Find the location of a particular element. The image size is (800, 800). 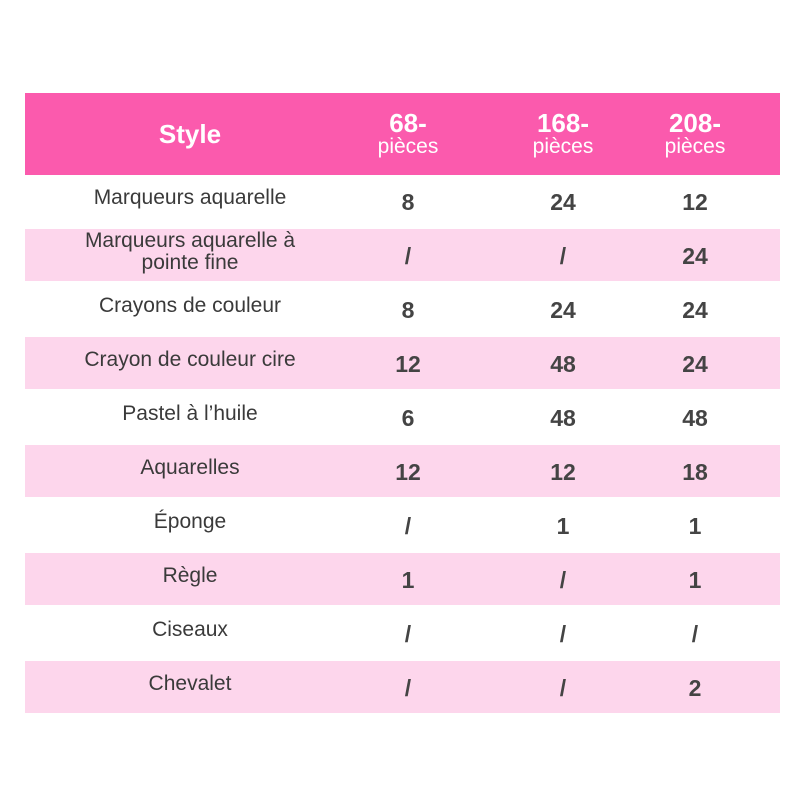

row-style-name: Éponge is located at coordinates (190, 521).